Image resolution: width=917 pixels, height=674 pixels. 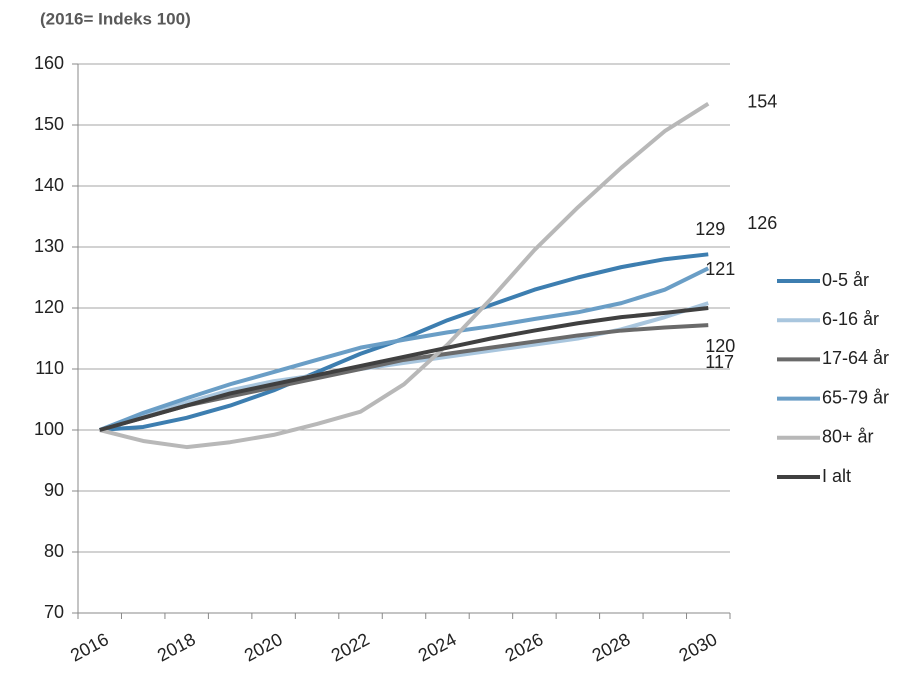 I want to click on x-tick-label: 2026, so click(x=524, y=647).